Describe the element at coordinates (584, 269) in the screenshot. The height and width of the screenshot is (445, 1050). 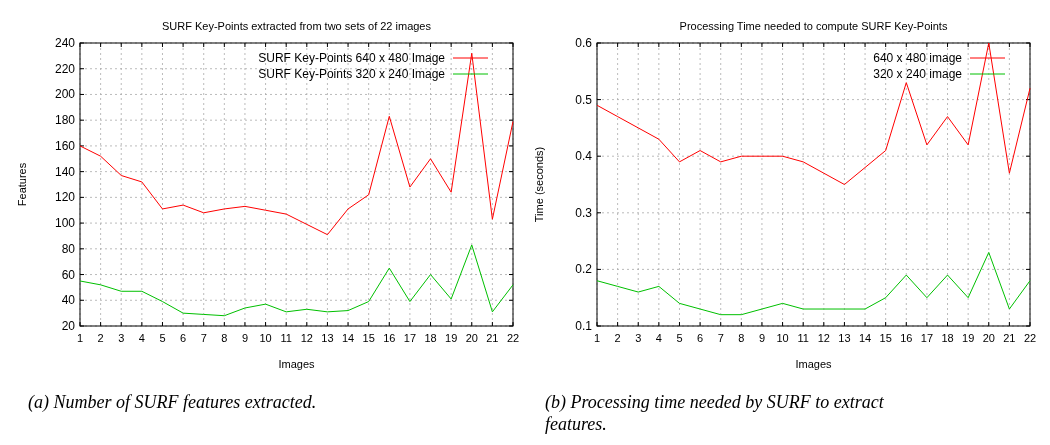
I see `y-tick-label: 0.2` at that location.